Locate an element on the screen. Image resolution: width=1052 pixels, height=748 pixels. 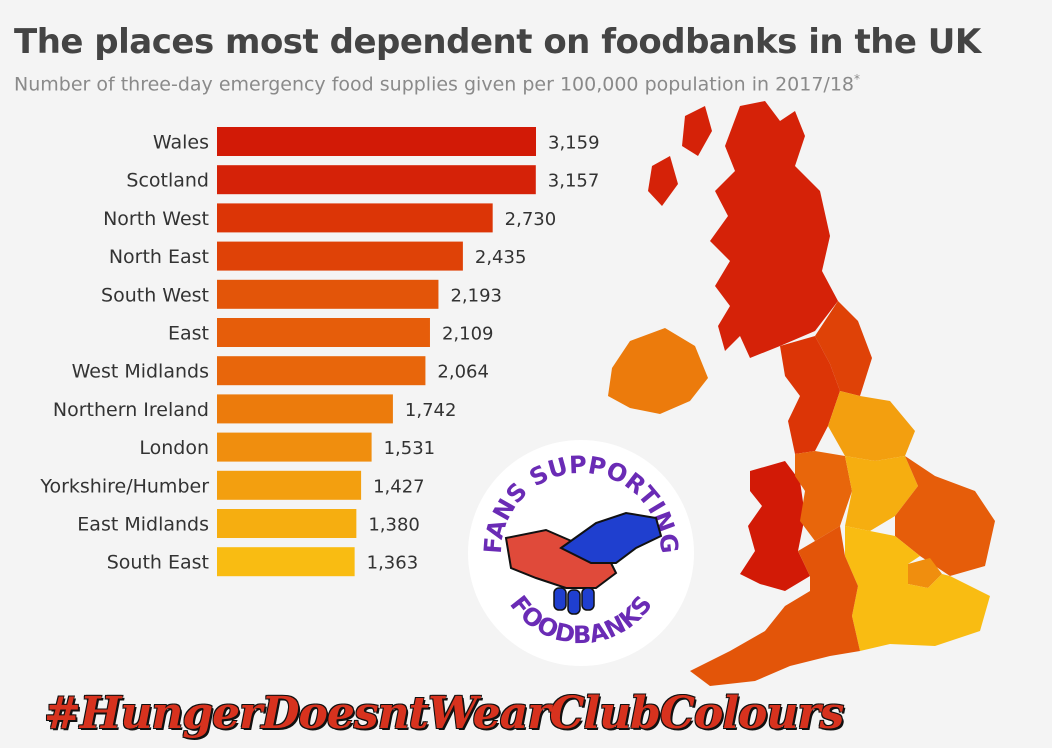
hashtag-banner: #HungerDoesntWearClubColours is located at coordinates (444, 713).